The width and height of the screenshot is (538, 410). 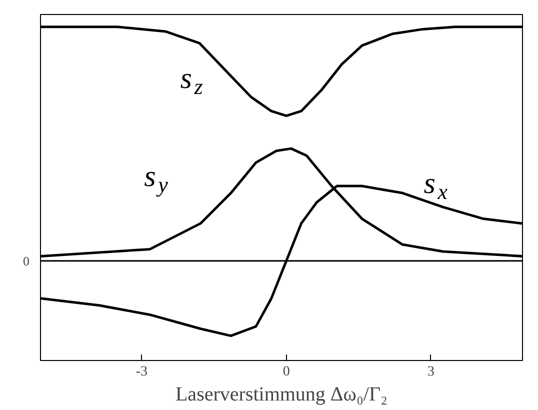 I want to click on x-tick-label: 3, so click(x=430, y=372).